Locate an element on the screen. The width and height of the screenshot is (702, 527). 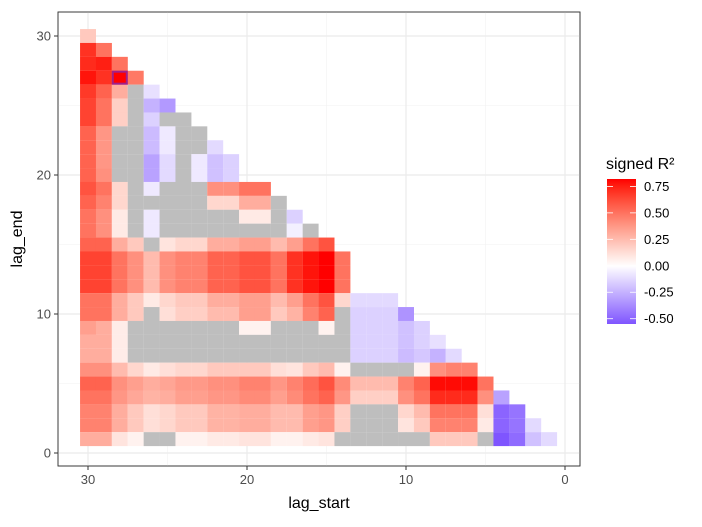
legend-break-label: 0.25 is located at coordinates (656, 239).